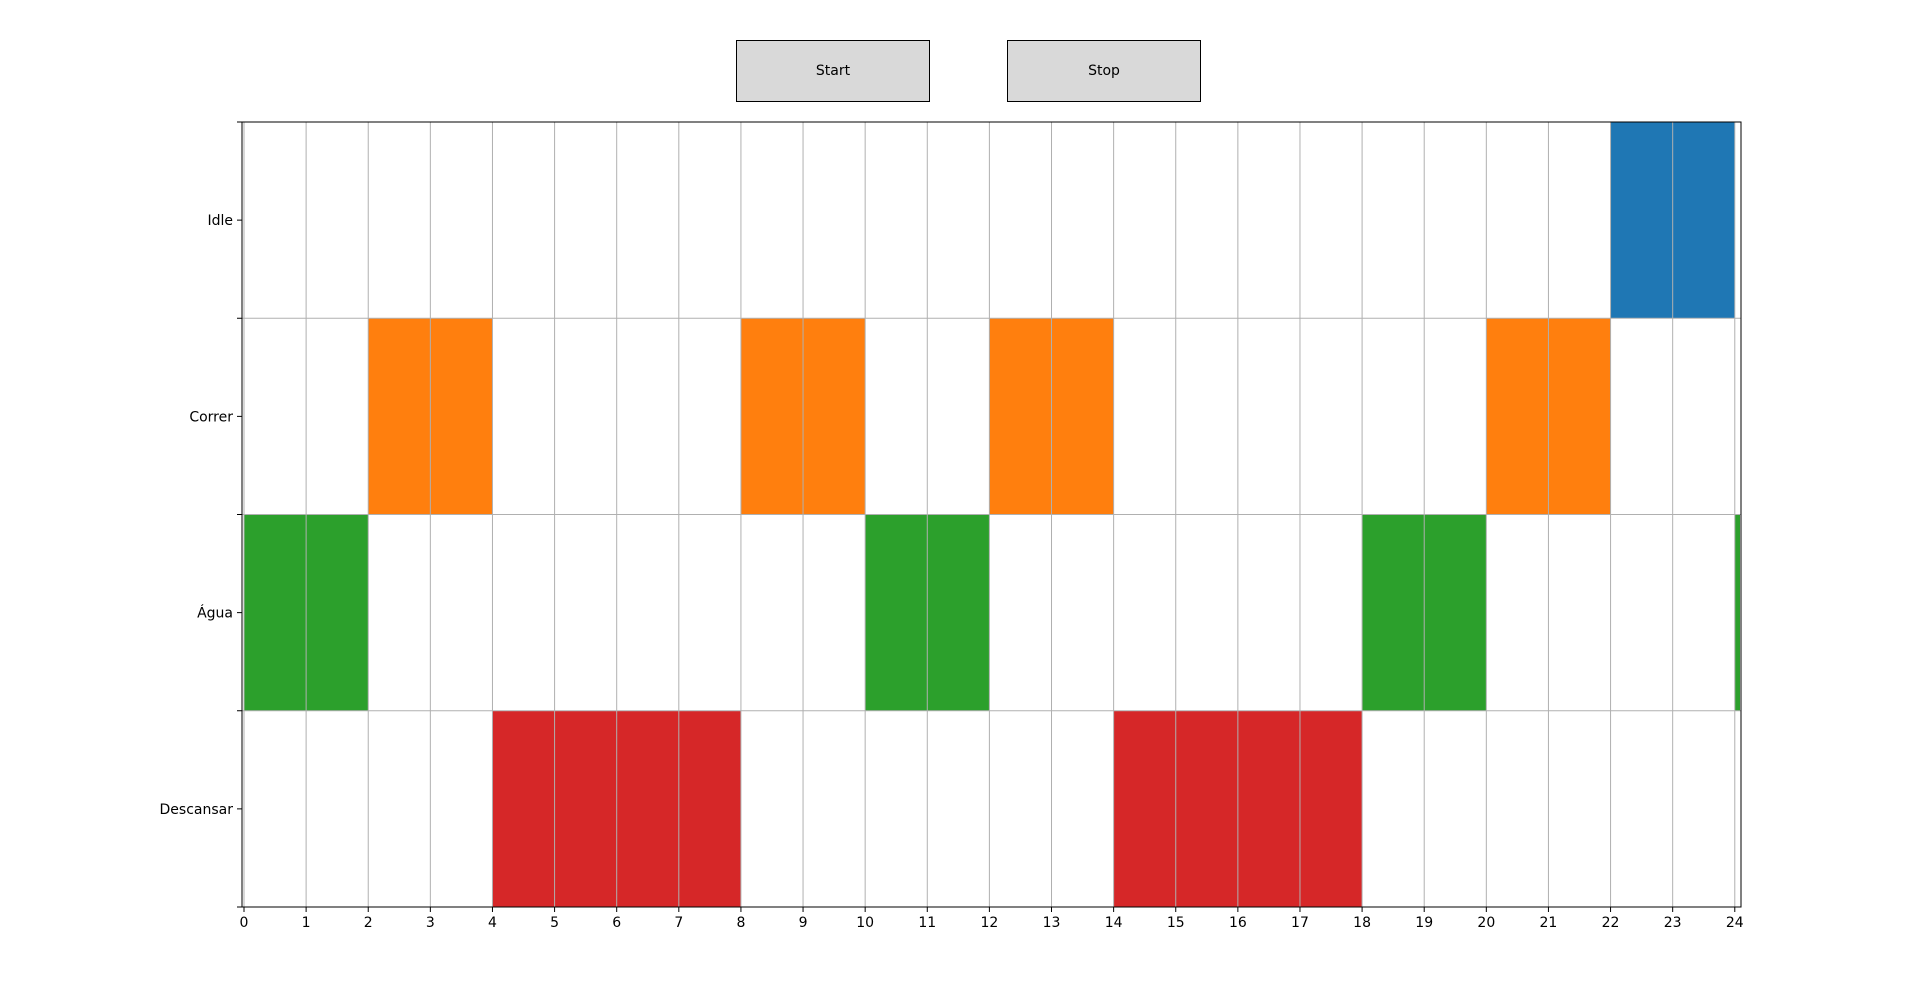 The width and height of the screenshot is (1914, 1008). I want to click on x-tick-label: 5, so click(554, 923).